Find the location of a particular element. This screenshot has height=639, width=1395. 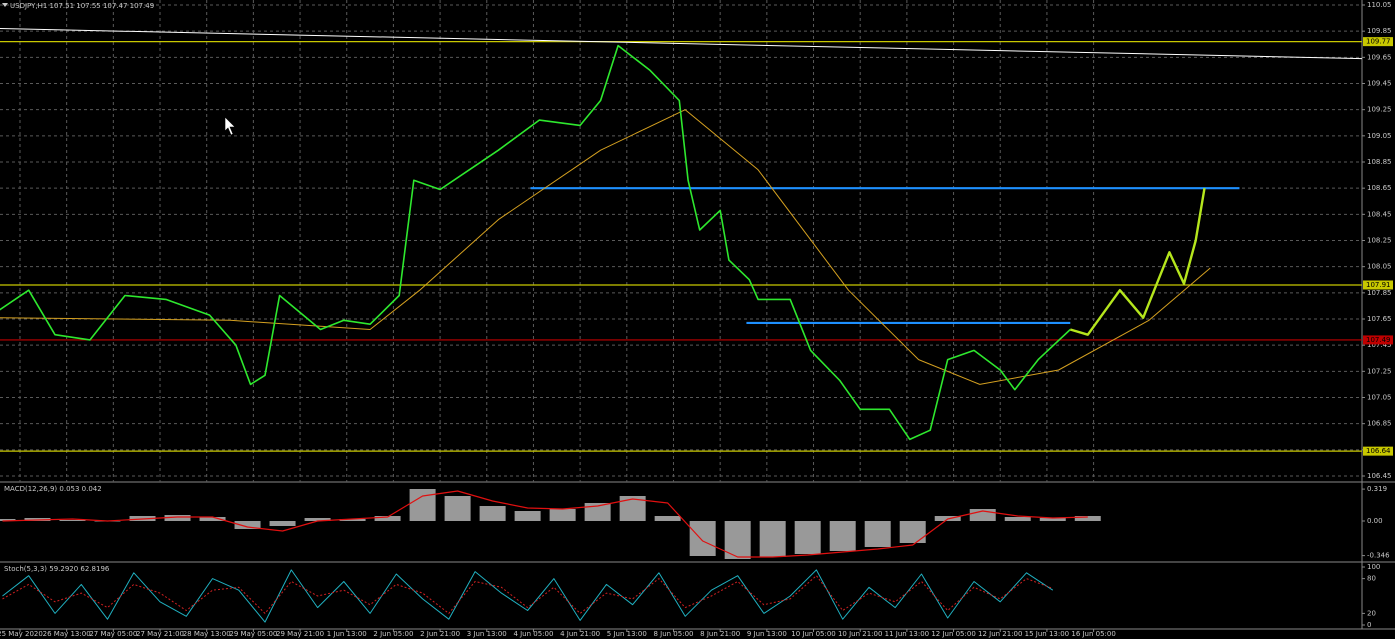

y-tick-label: 108.65 is located at coordinates (1379, 188).